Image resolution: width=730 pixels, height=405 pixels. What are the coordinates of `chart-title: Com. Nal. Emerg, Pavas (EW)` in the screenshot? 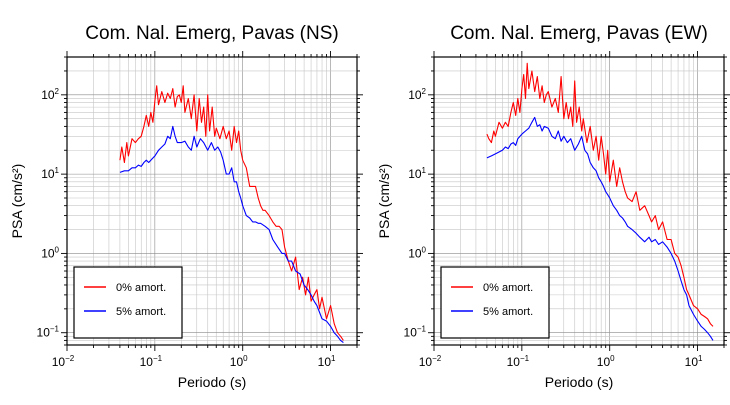 It's located at (579, 33).